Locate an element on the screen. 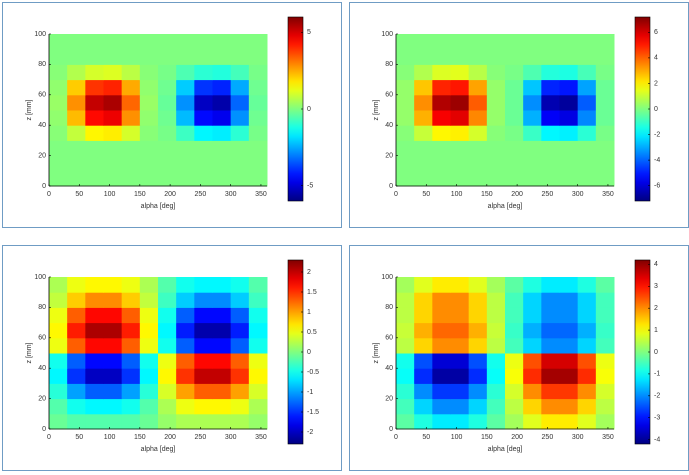 The width and height of the screenshot is (689, 475). x-tick-label: 250 is located at coordinates (548, 437).